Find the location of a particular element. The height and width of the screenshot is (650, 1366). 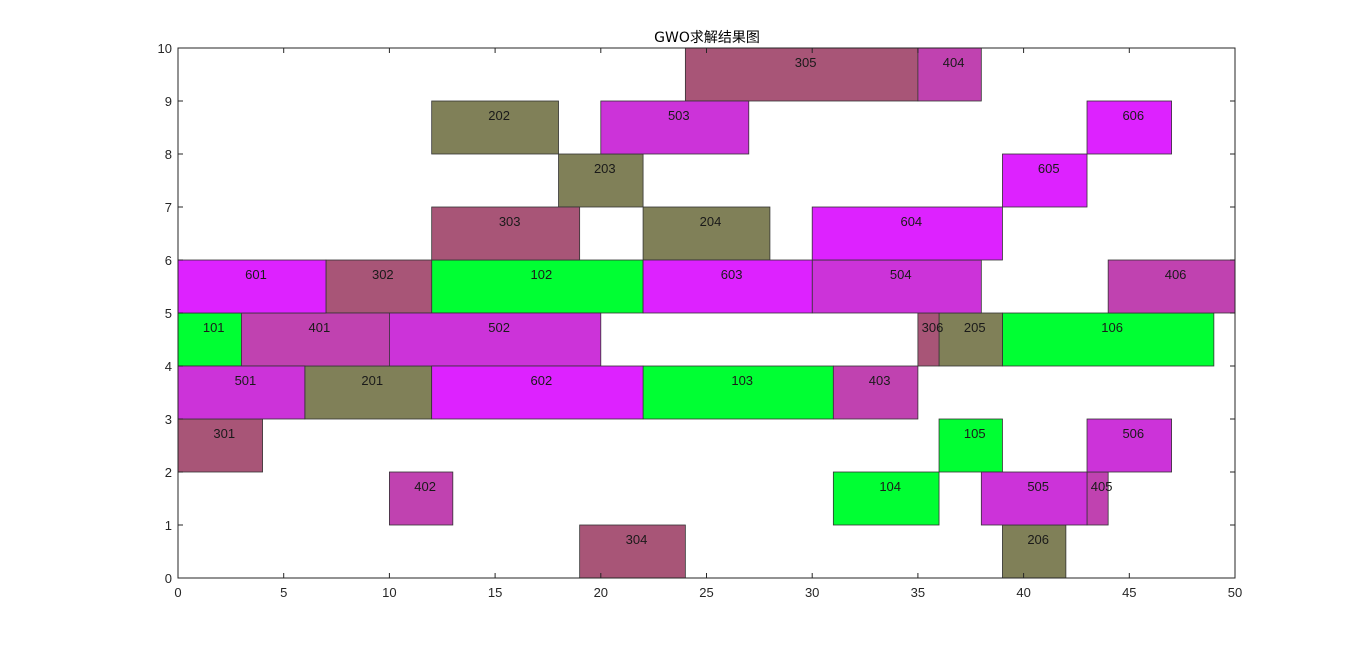

y-tick-label: 9 is located at coordinates (168, 101).